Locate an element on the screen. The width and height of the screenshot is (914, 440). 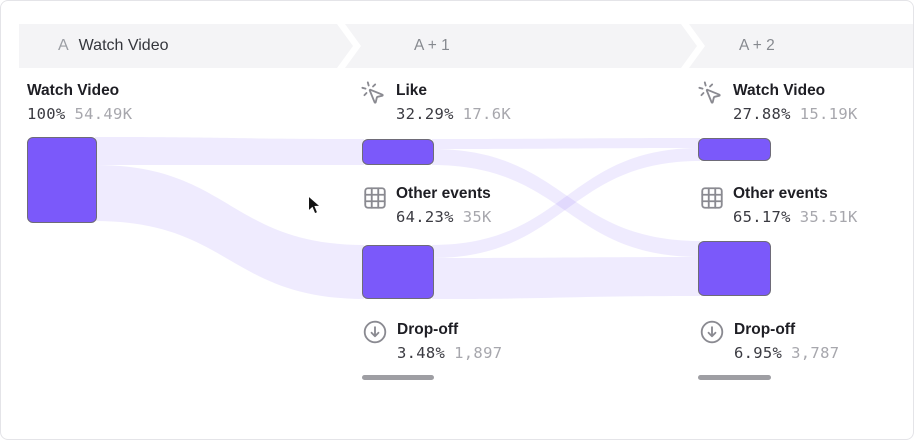
event-stats: 100% 54.49K is located at coordinates (79, 114).